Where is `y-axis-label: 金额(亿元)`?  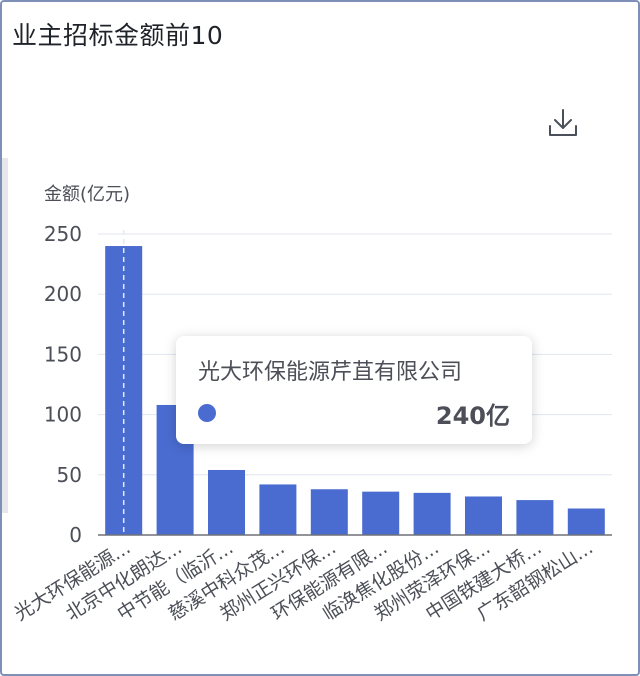
y-axis-label: 金额(亿元) is located at coordinates (87, 194).